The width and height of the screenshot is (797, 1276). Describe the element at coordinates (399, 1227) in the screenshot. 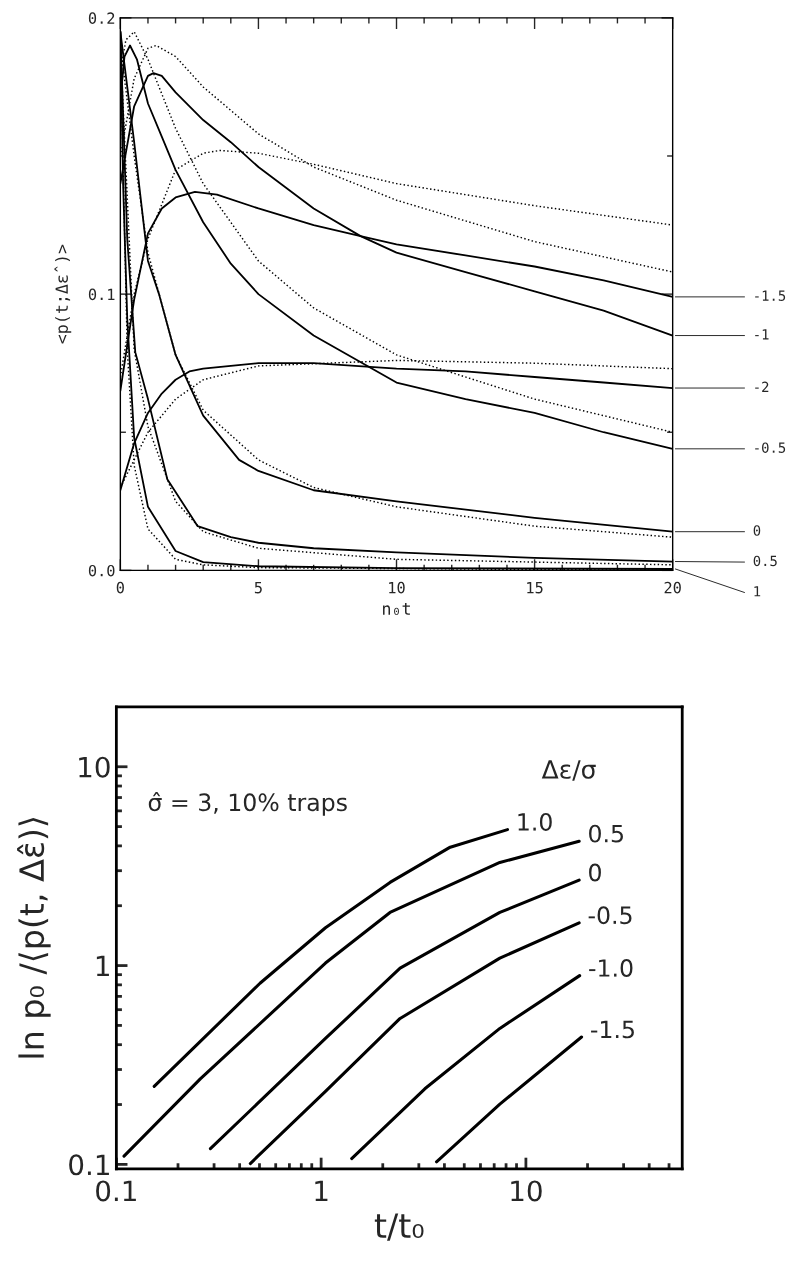

I see `x-axis-title: t/t₀` at that location.